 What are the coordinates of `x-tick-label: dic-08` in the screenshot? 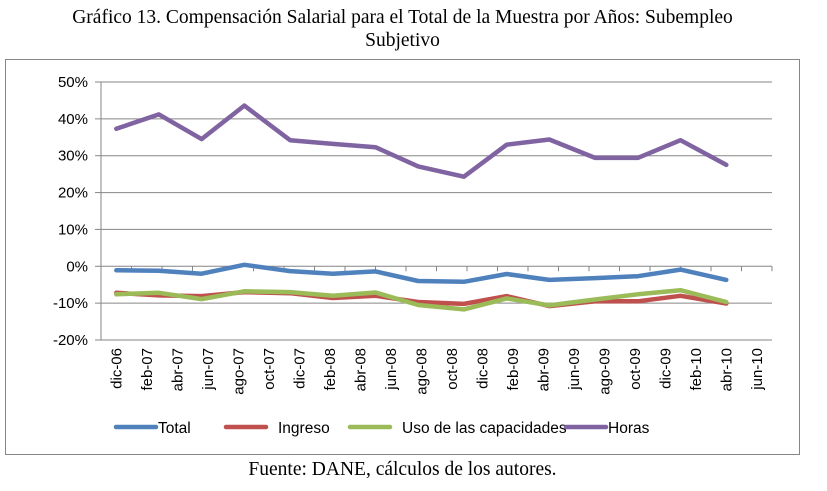 It's located at (482, 368).